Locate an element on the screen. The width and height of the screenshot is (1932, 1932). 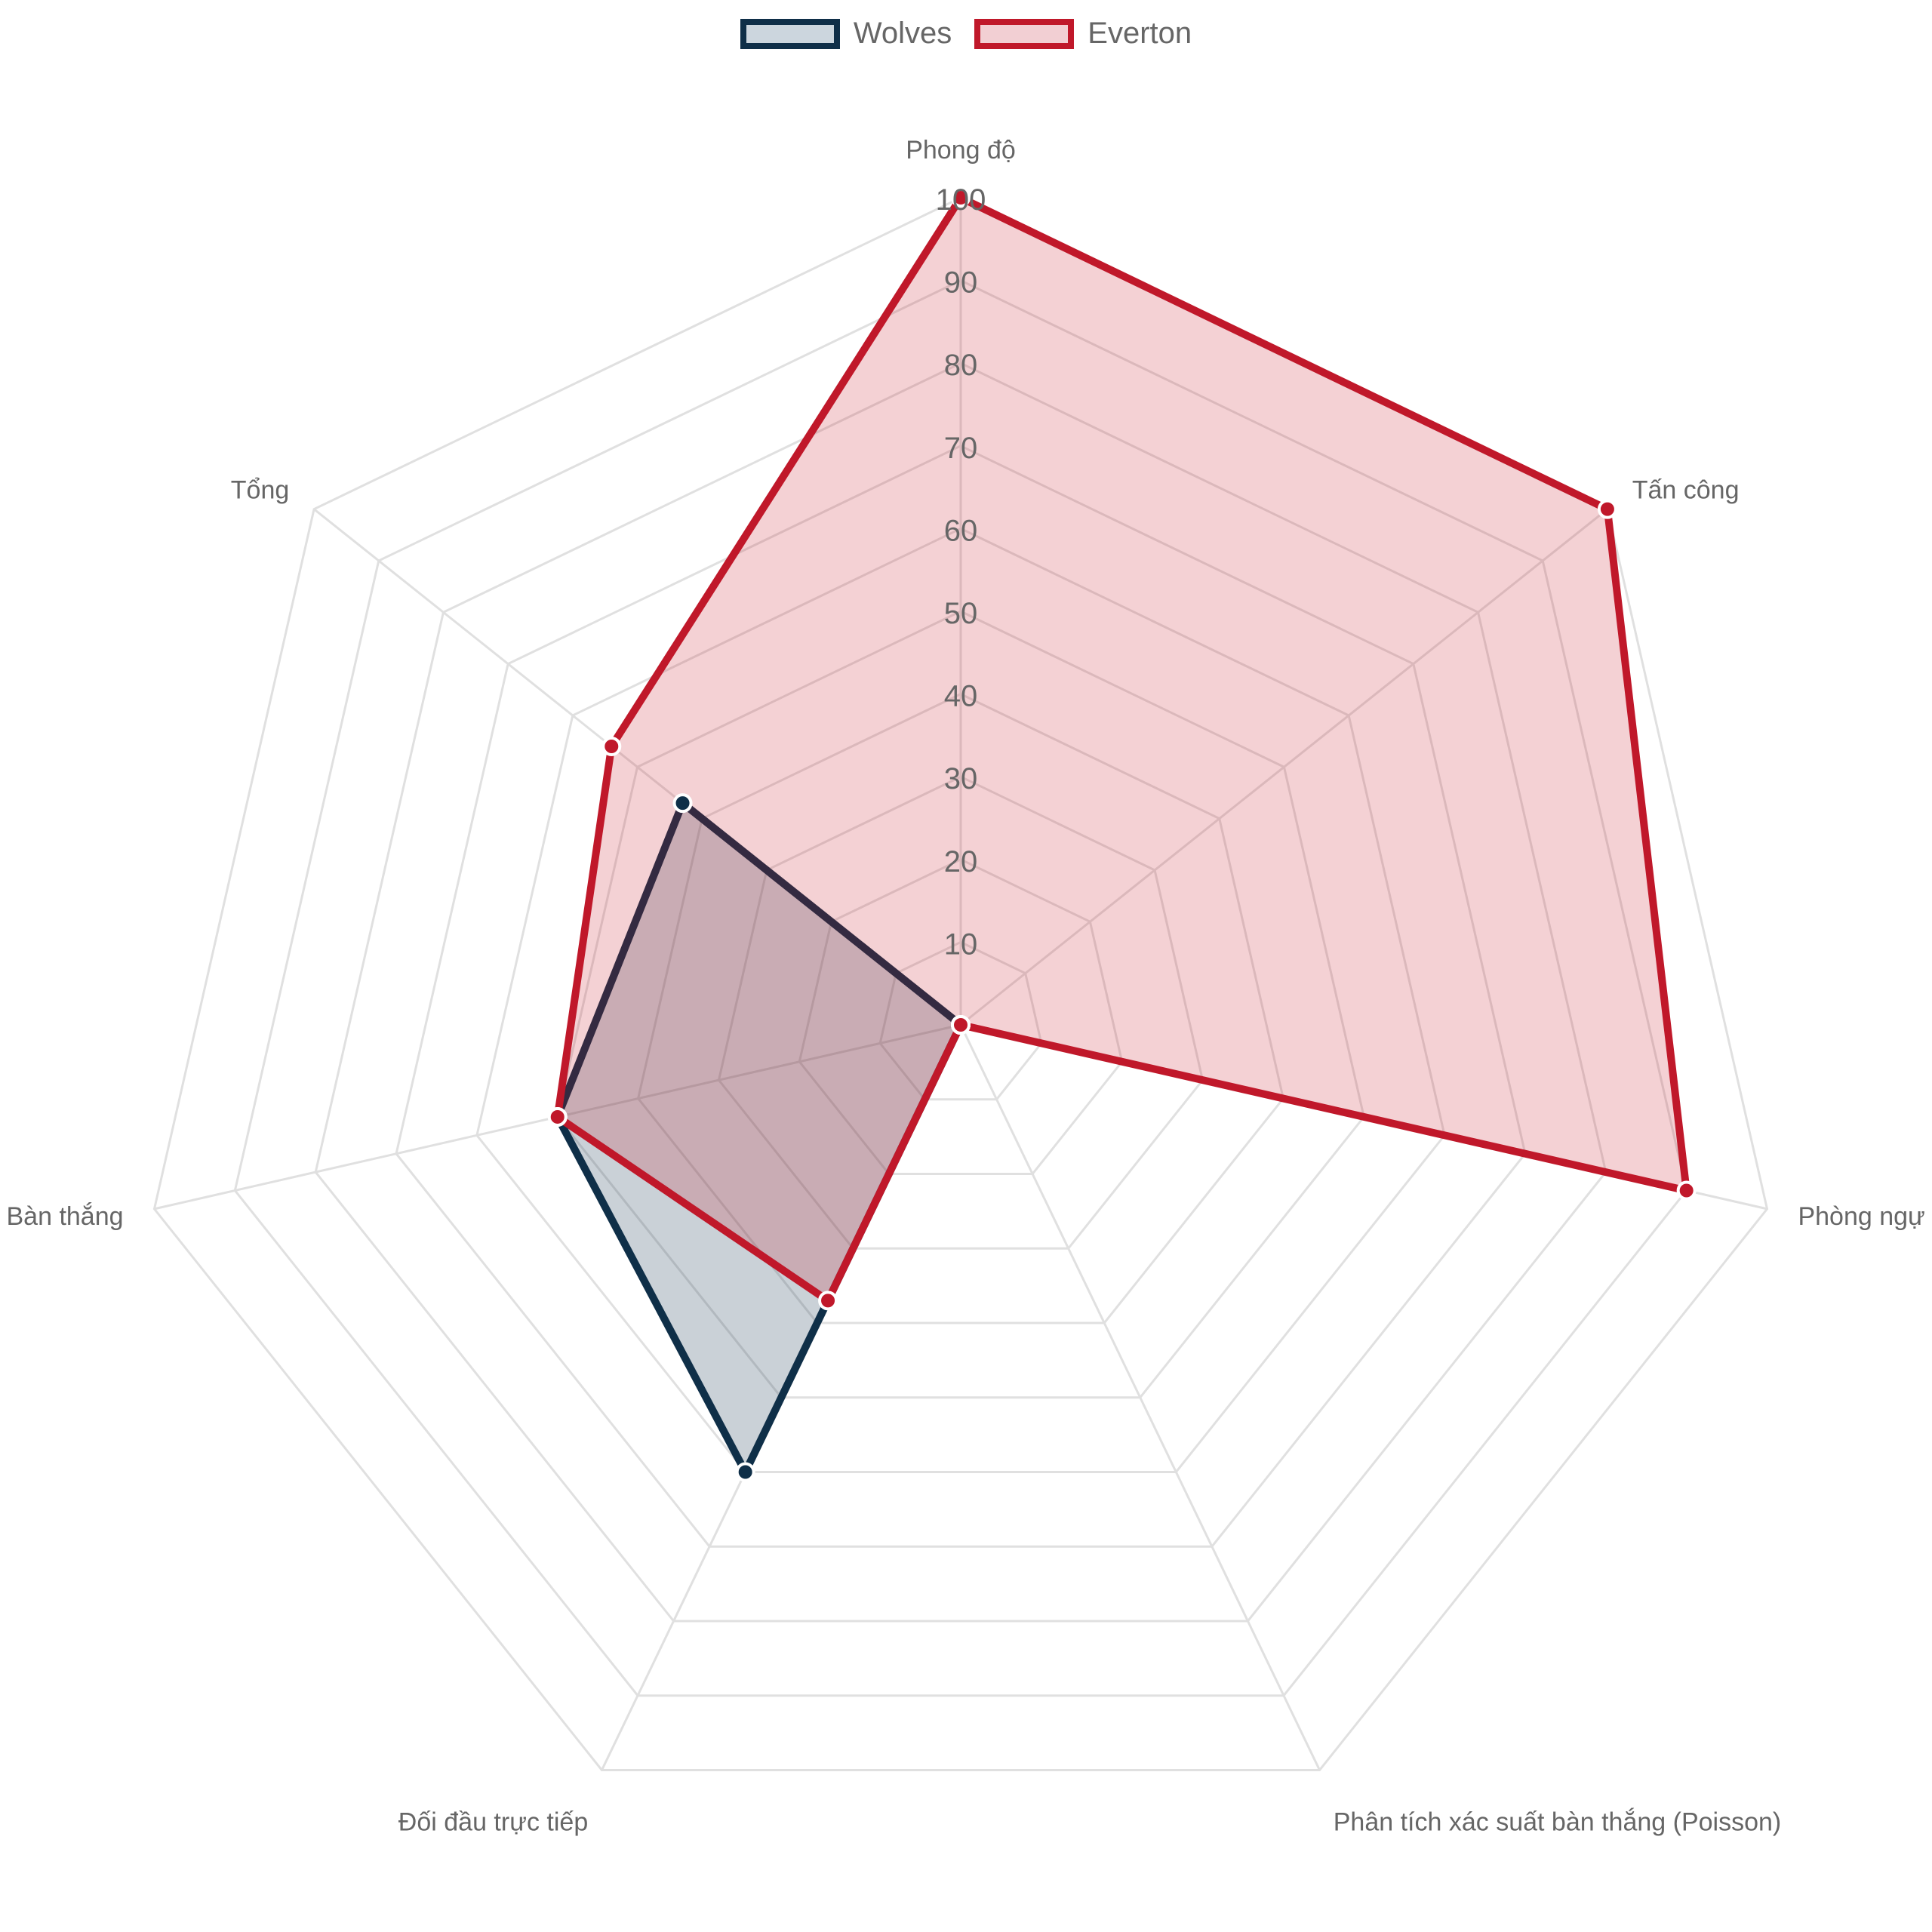
axis-label: Bàn thắng is located at coordinates (65, 1216).